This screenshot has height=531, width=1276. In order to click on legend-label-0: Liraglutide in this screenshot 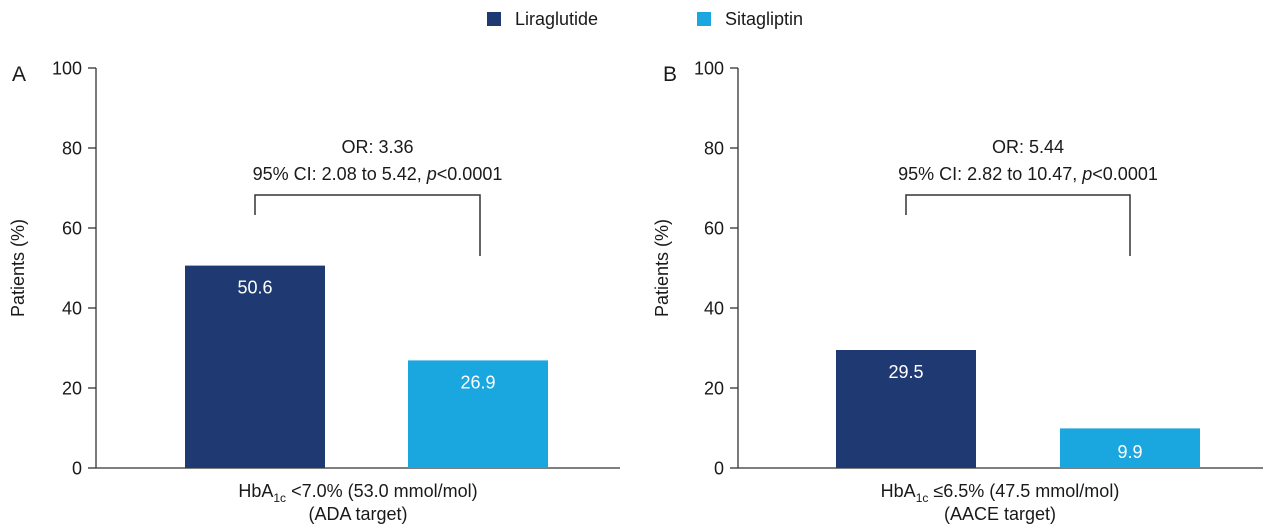, I will do `click(556, 19)`.